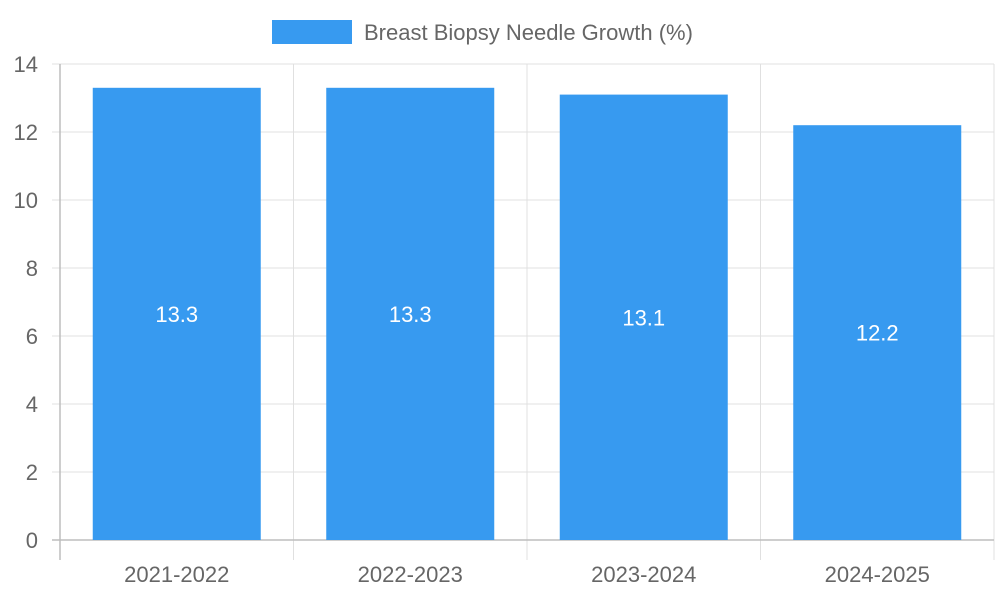 Image resolution: width=1000 pixels, height=600 pixels. I want to click on data-labels: 13.3 13.3 13.1 12.2, so click(526, 324).